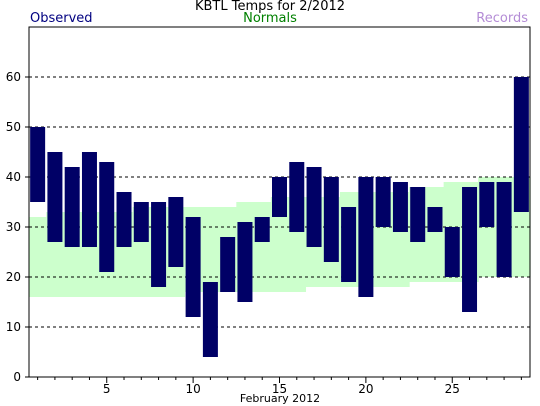  Describe the element at coordinates (13, 127) in the screenshot. I see `y-tick-label-50: 50` at that location.